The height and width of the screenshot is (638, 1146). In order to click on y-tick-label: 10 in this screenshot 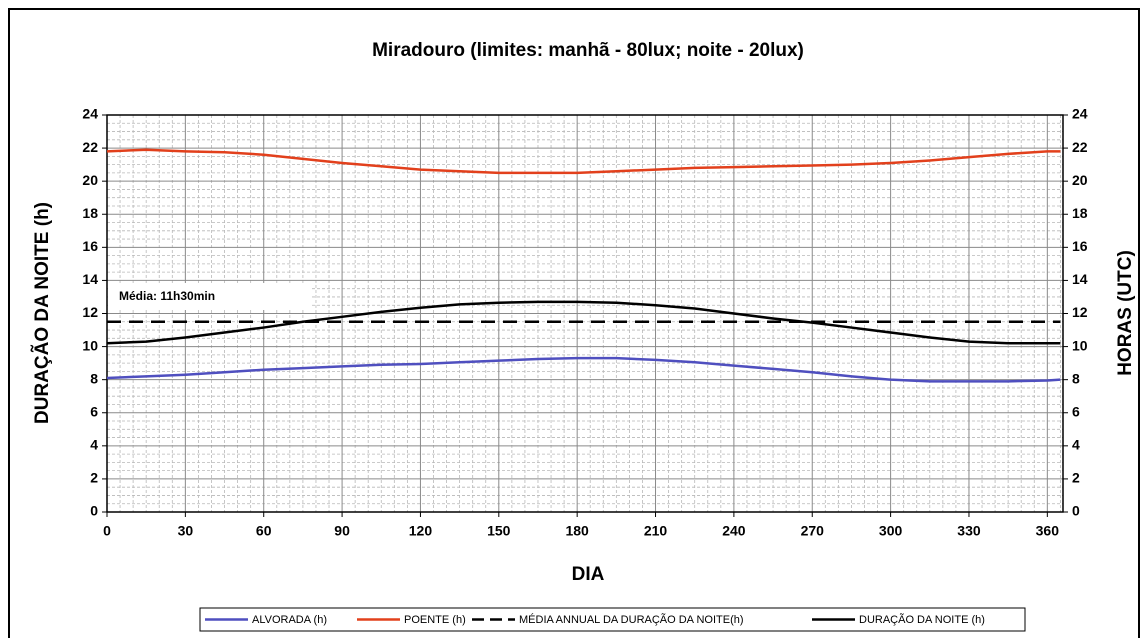, I will do `click(90, 345)`.